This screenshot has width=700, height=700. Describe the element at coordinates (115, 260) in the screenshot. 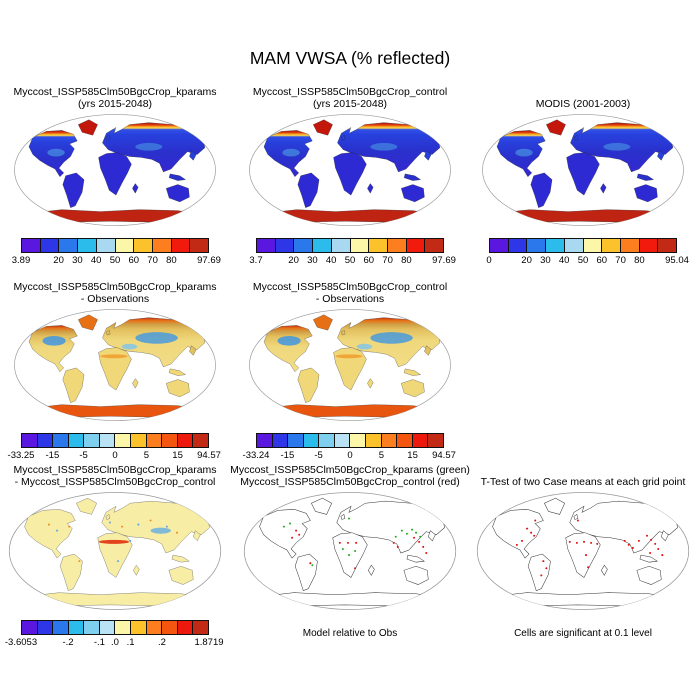

I see `colorbar-tick-label: 50` at that location.